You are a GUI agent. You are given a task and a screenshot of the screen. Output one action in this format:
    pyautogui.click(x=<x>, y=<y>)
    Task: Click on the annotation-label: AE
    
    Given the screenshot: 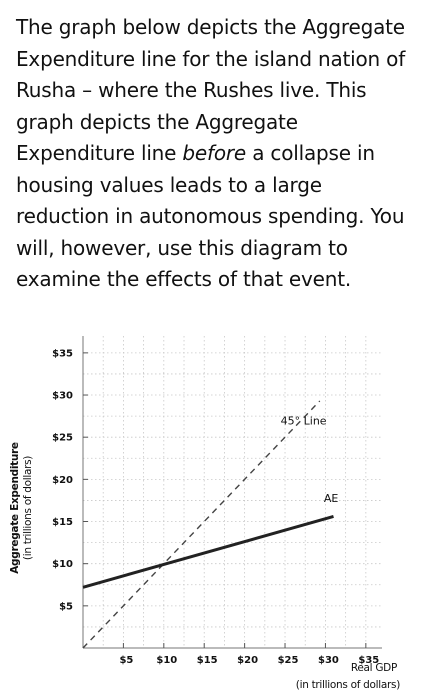 What is the action you would take?
    pyautogui.click(x=331, y=498)
    